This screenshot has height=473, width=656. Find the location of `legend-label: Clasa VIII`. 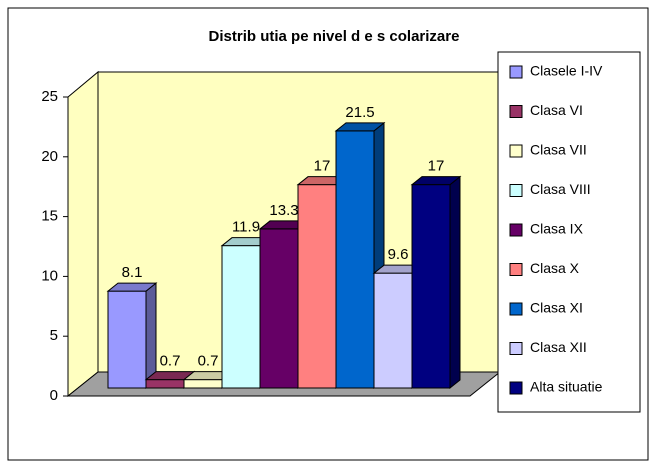

legend-label: Clasa VIII is located at coordinates (560, 189).